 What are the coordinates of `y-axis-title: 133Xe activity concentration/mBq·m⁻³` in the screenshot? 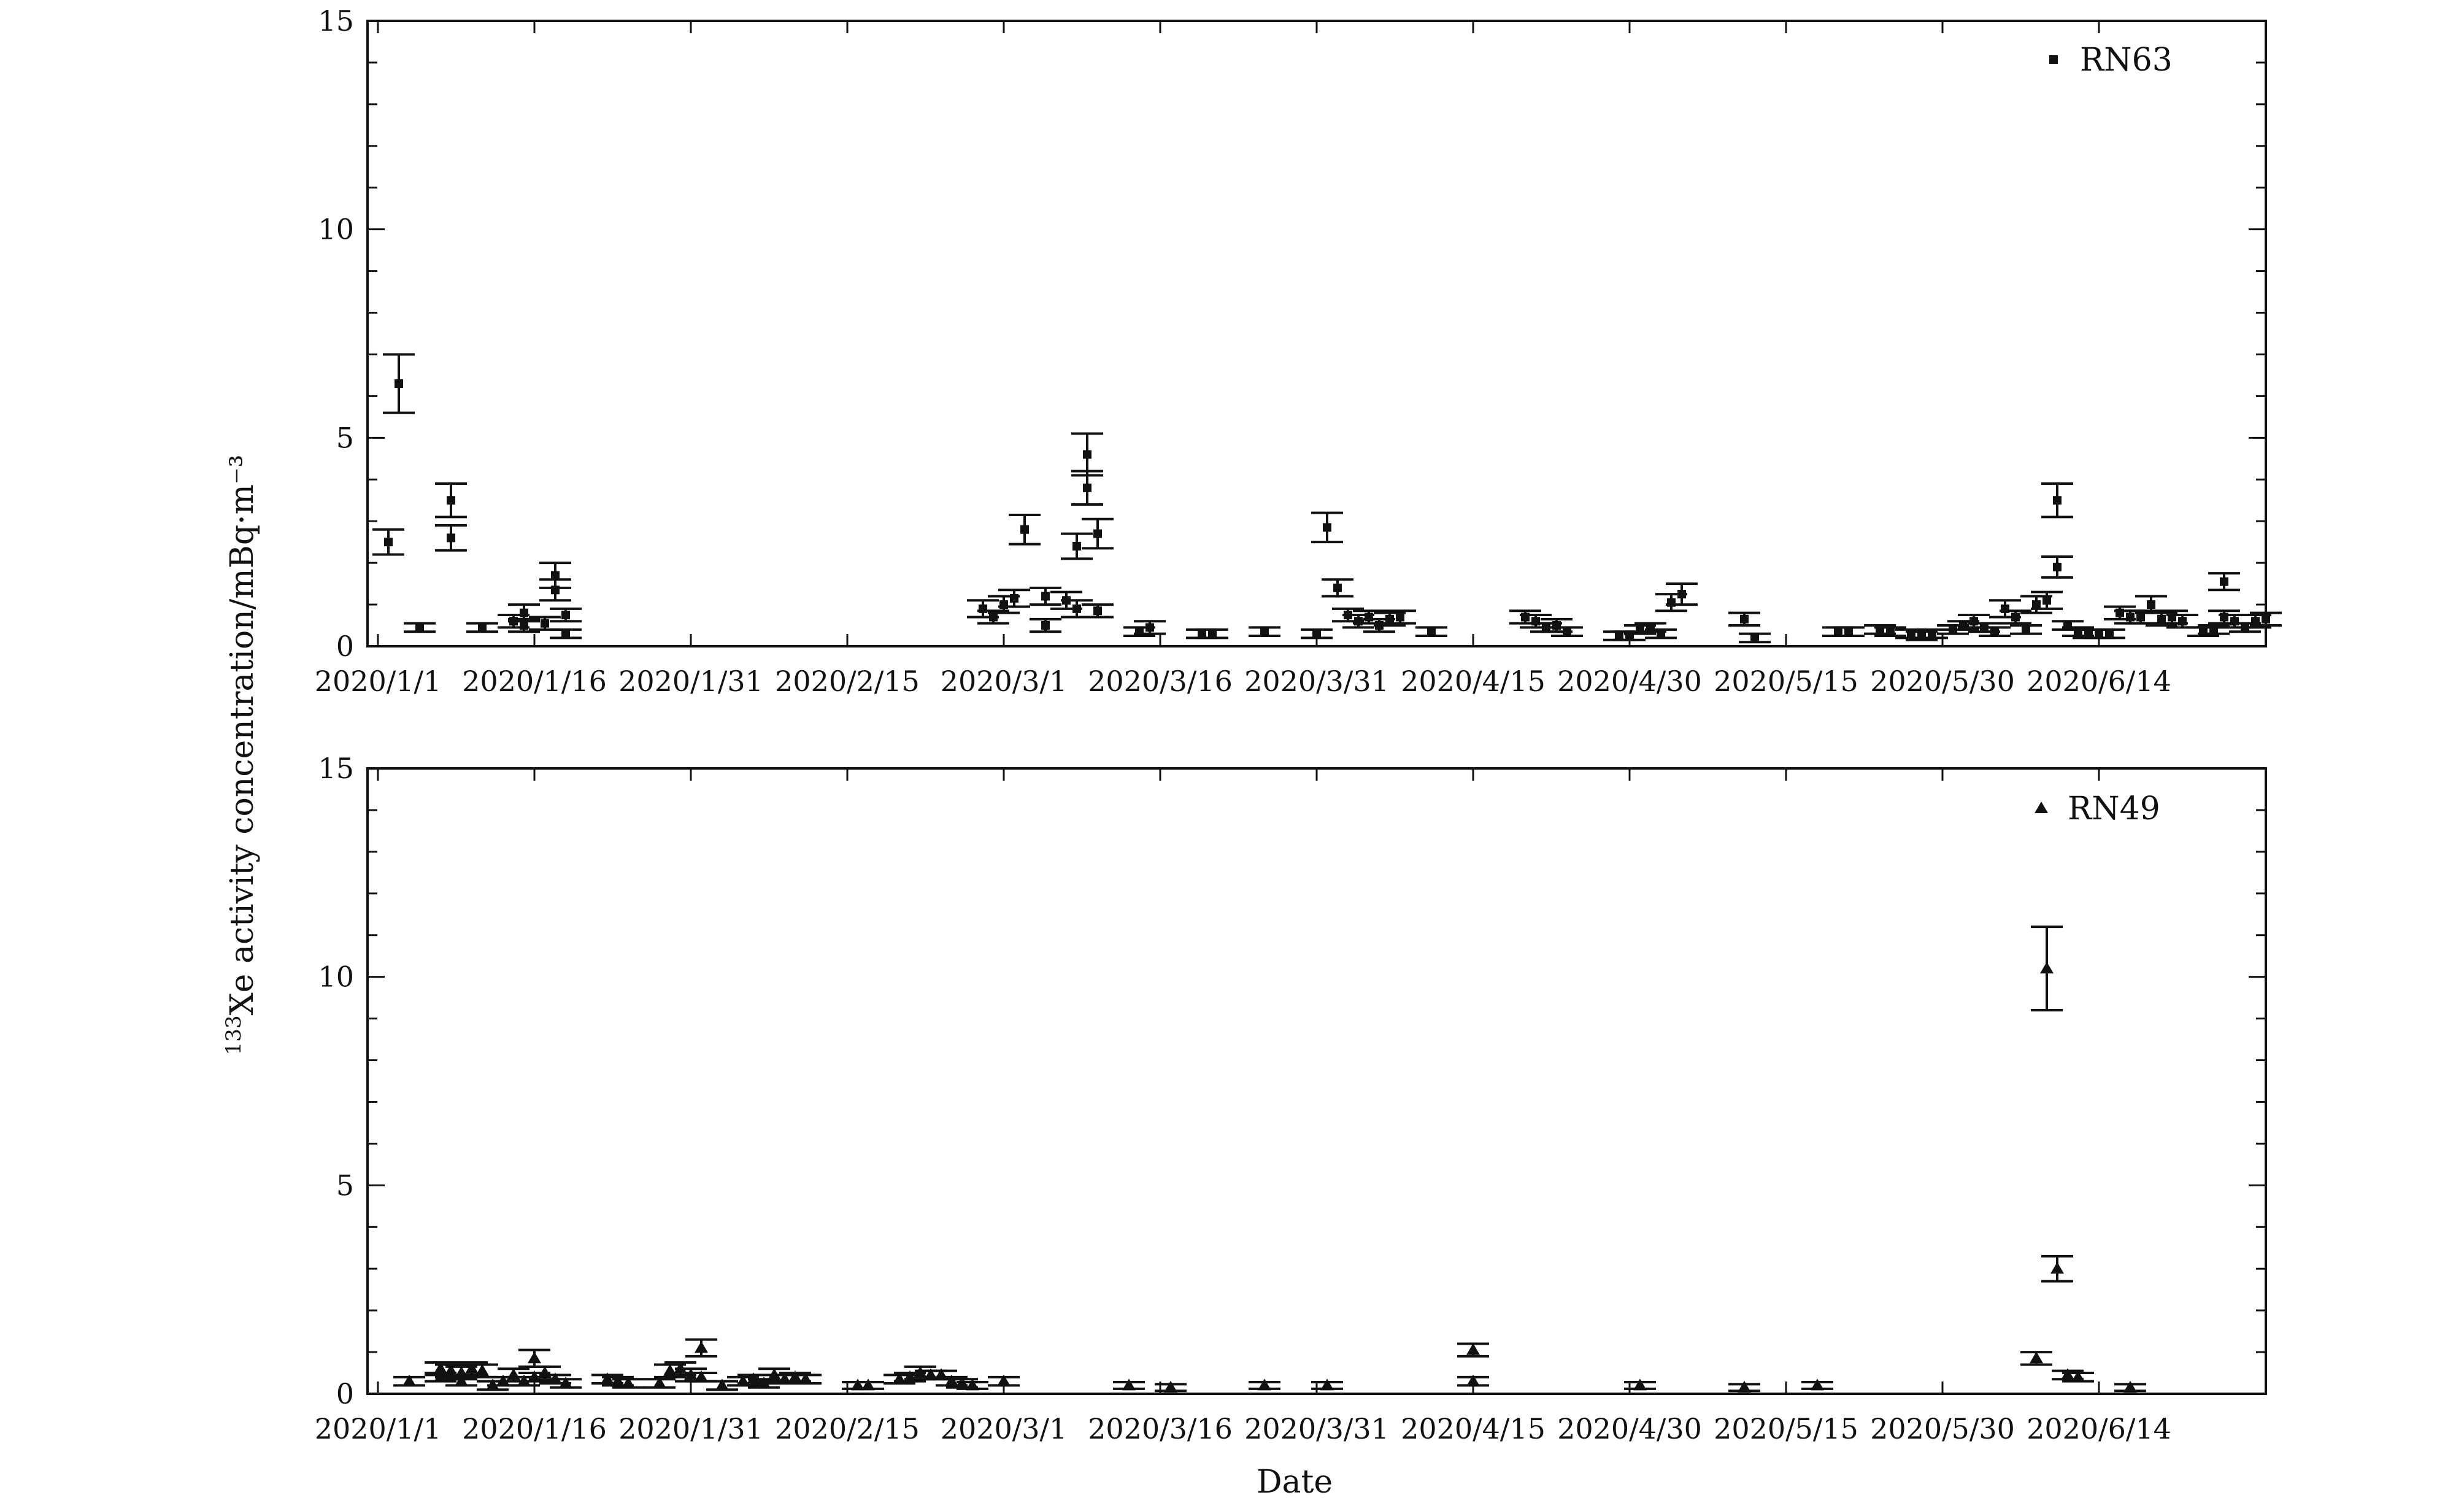 It's located at (241, 755).